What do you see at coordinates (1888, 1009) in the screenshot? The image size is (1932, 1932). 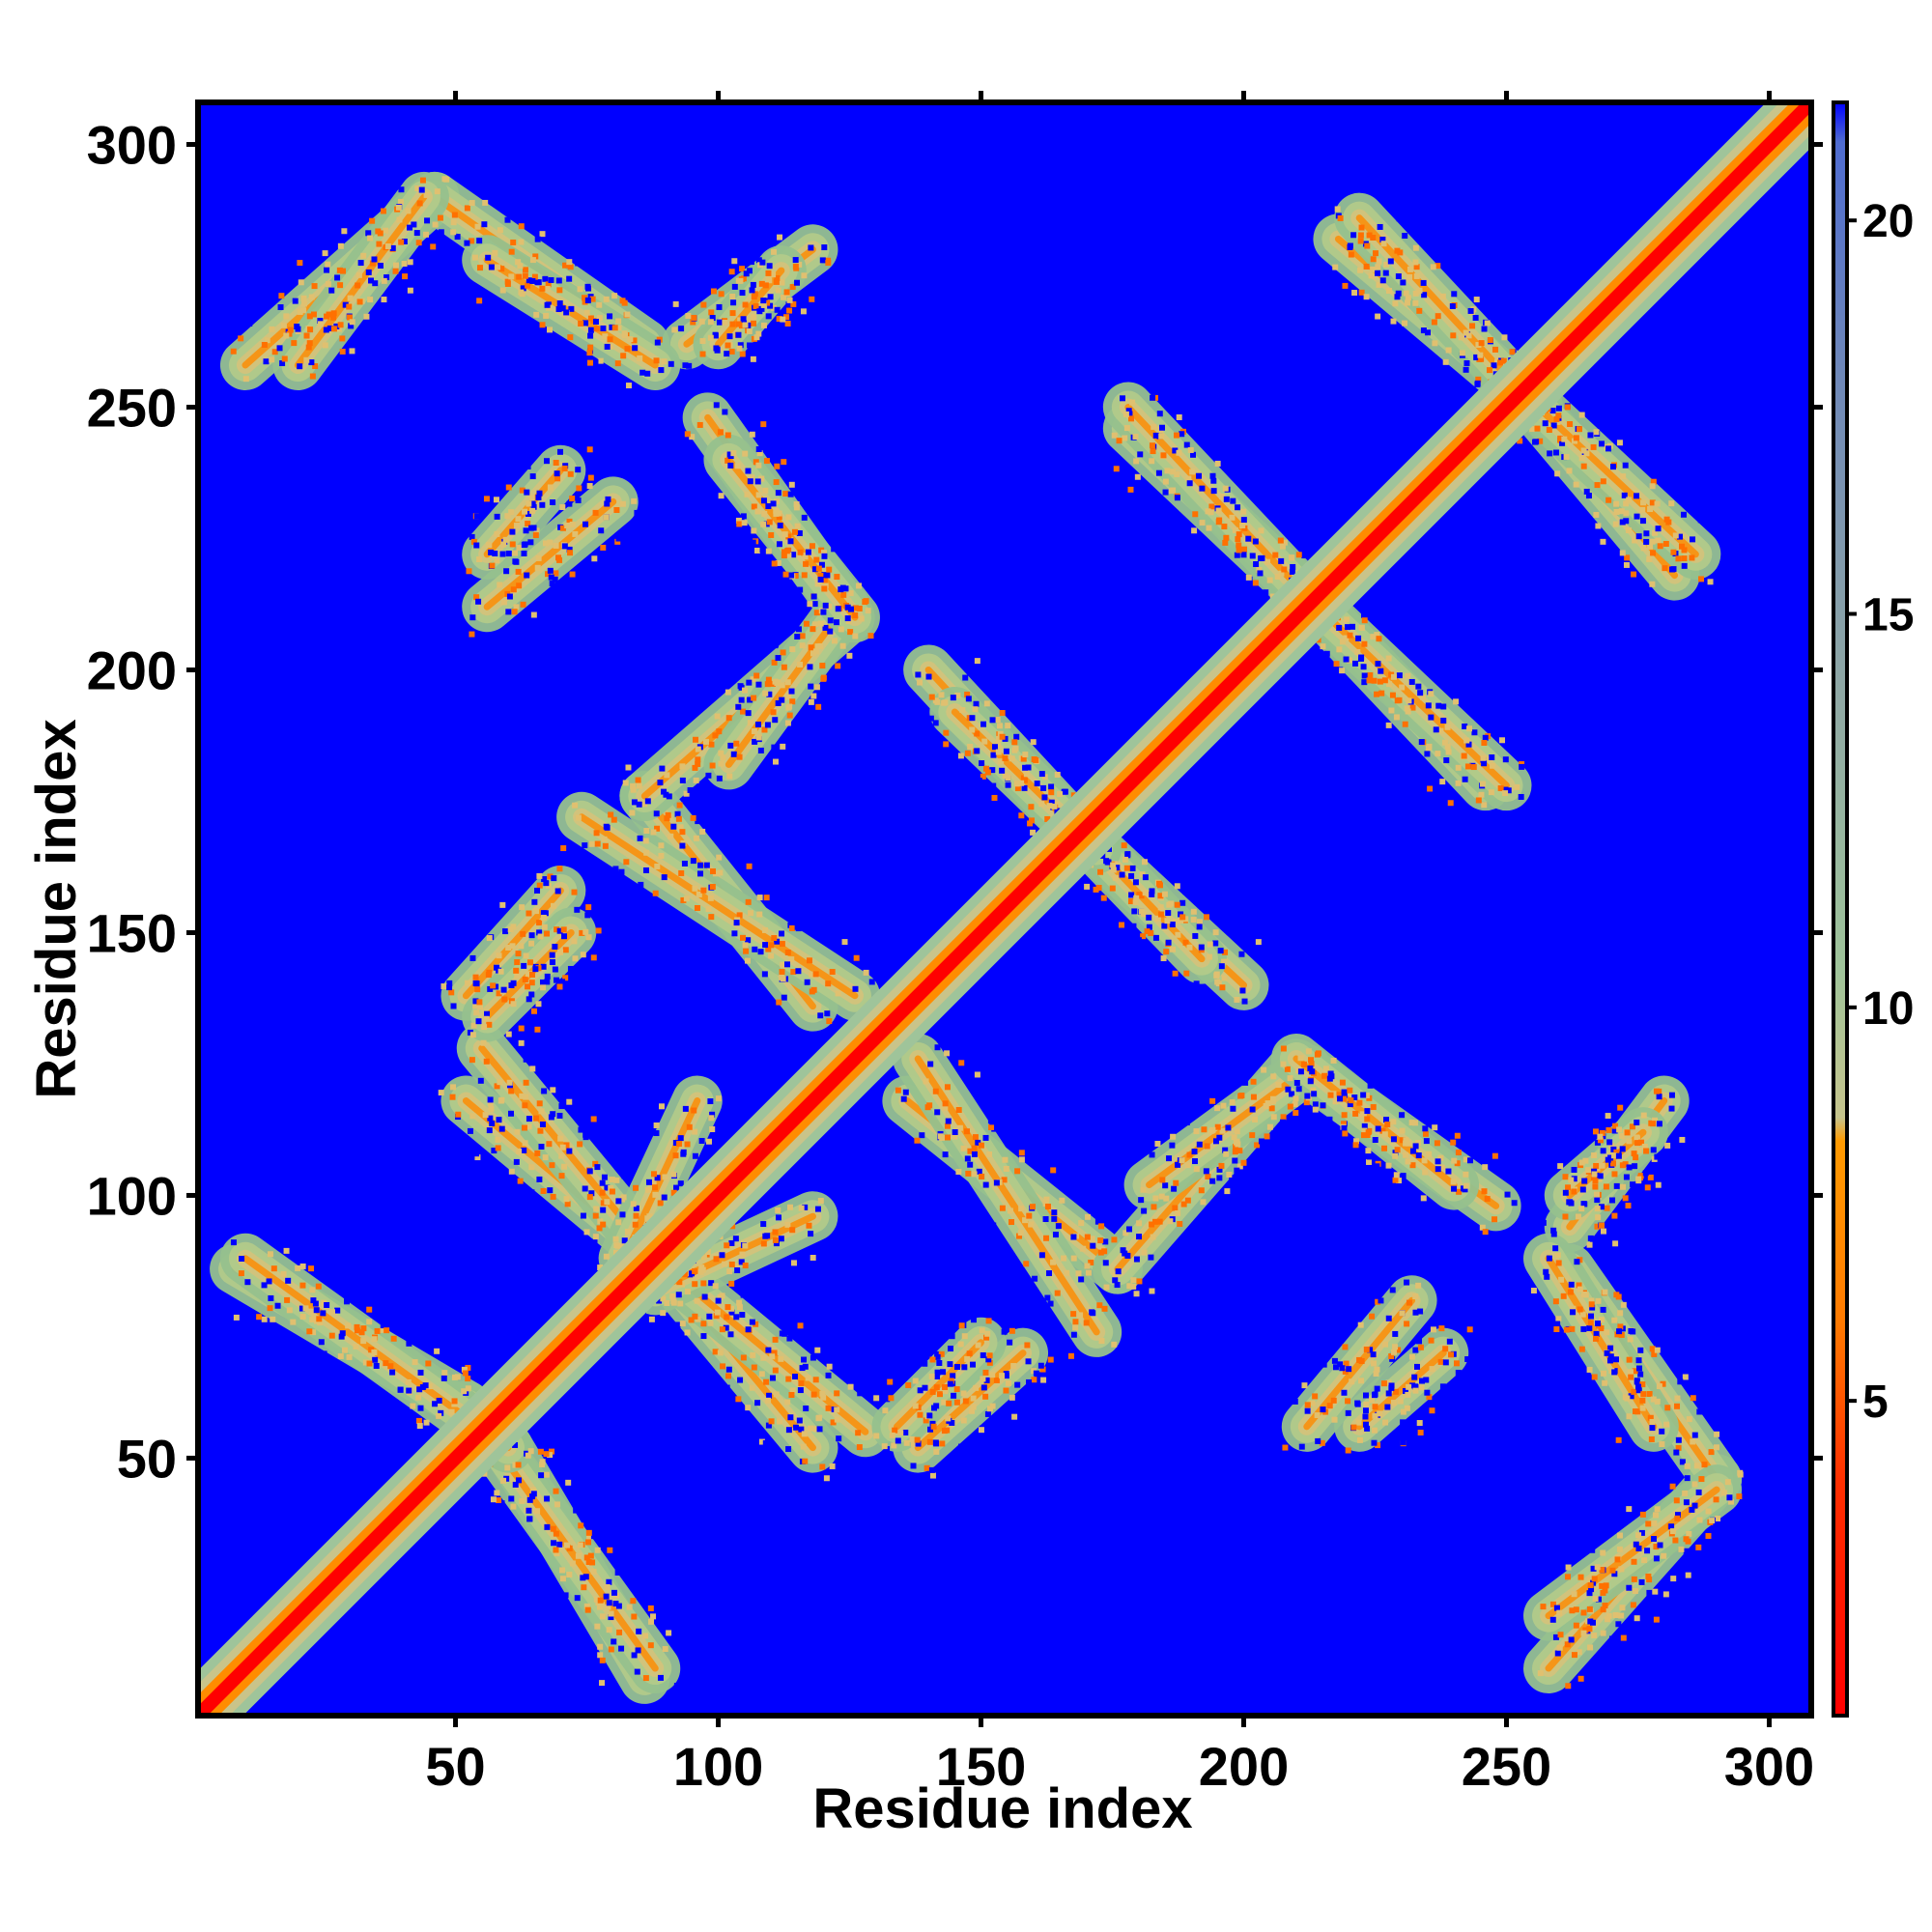 I see `colorbar-tick-label: 10` at bounding box center [1888, 1009].